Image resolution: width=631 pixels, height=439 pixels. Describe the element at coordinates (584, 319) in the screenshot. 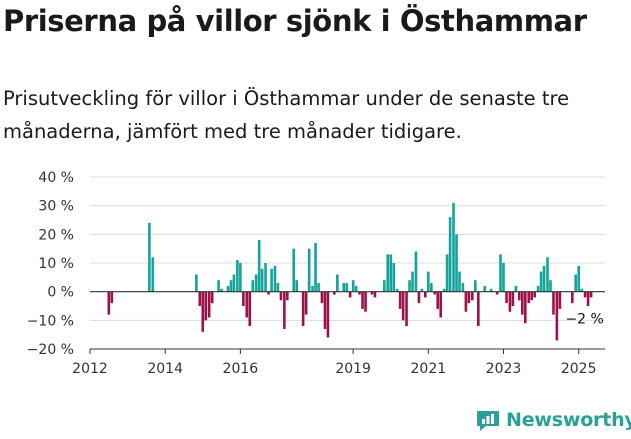

I see `last-value-annotation: −2 %` at that location.